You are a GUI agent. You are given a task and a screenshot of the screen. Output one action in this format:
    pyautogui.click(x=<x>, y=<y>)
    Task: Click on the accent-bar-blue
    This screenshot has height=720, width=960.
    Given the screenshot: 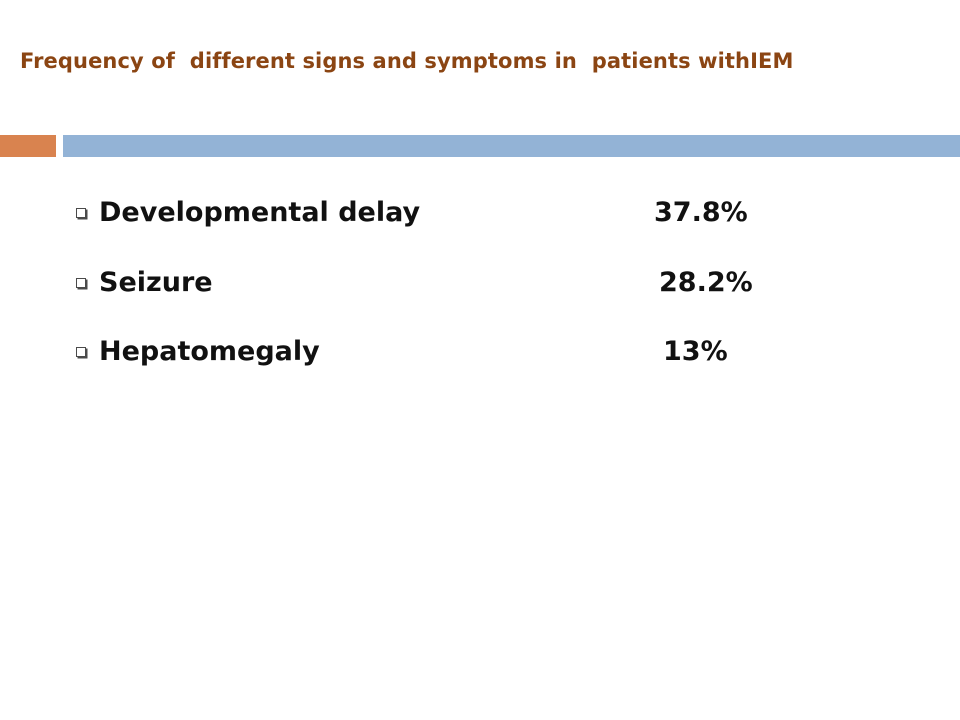 What is the action you would take?
    pyautogui.click(x=511, y=146)
    